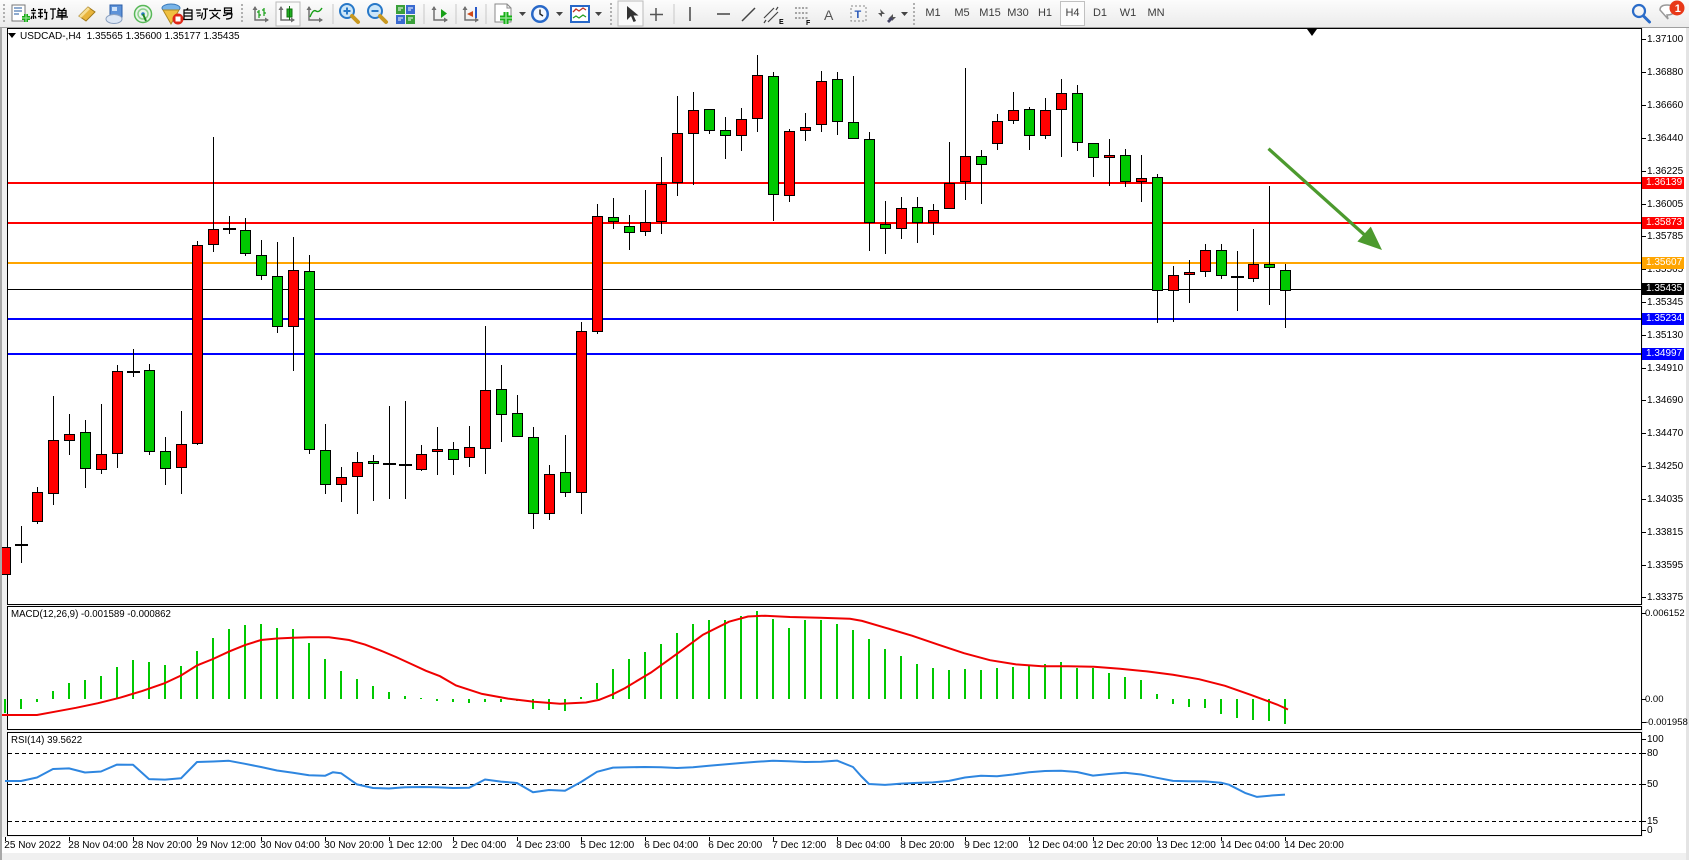 The height and width of the screenshot is (860, 1689). I want to click on svg-text: F, so click(808, 23).